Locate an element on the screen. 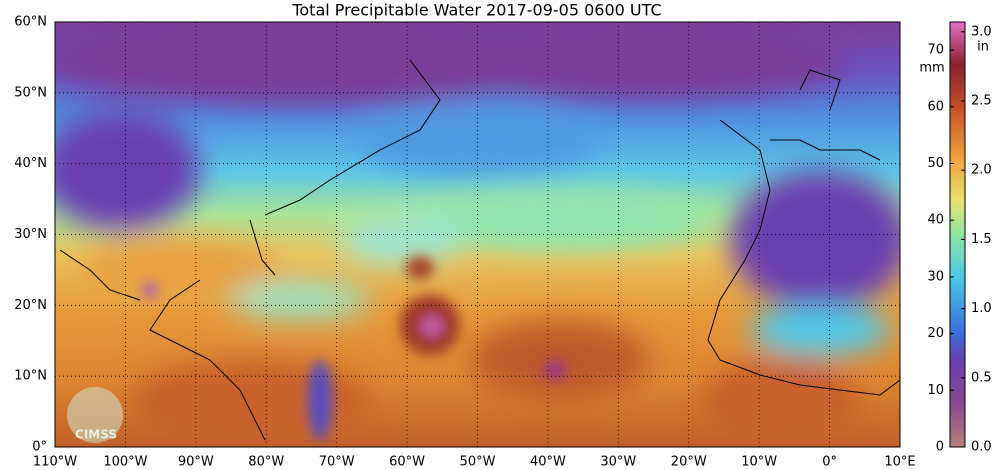  longitude-label: 70°W is located at coordinates (337, 462).